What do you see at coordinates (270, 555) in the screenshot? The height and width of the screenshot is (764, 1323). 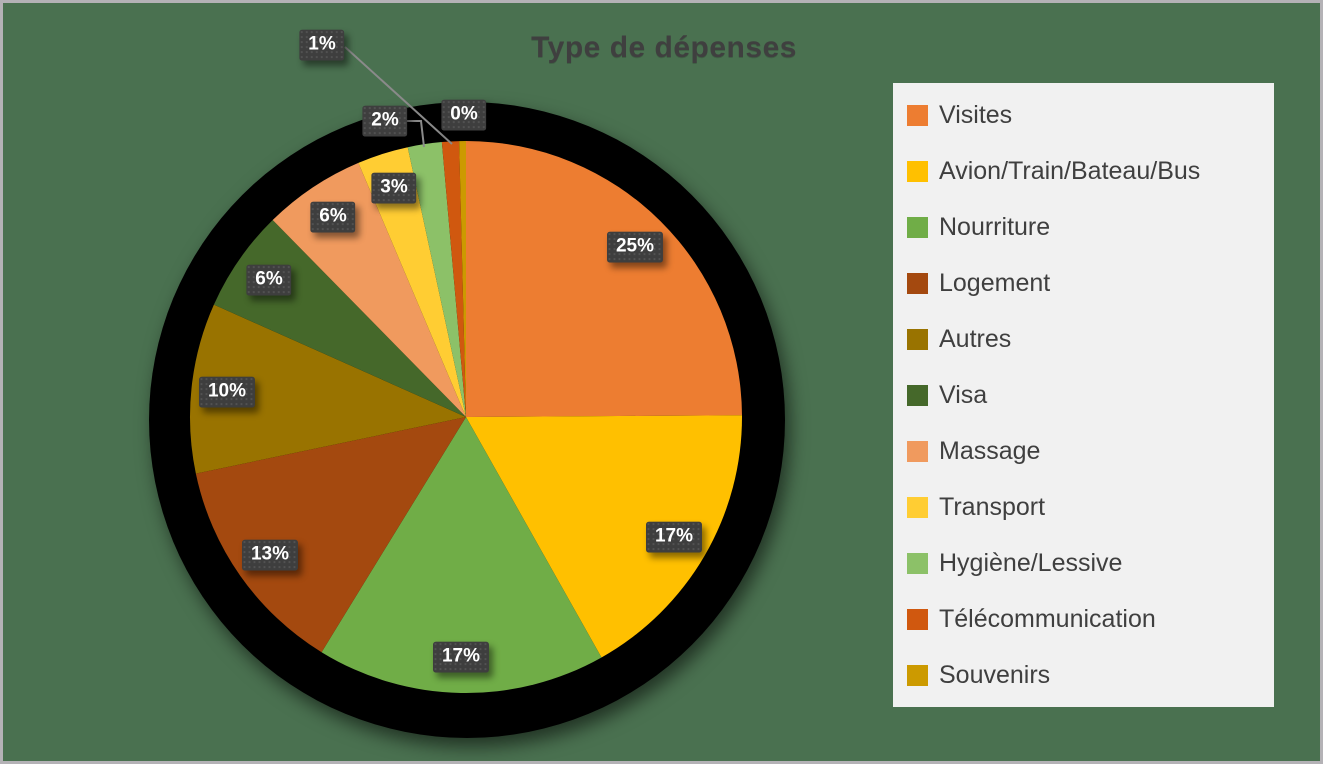 I see `data-label-4: 13%` at bounding box center [270, 555].